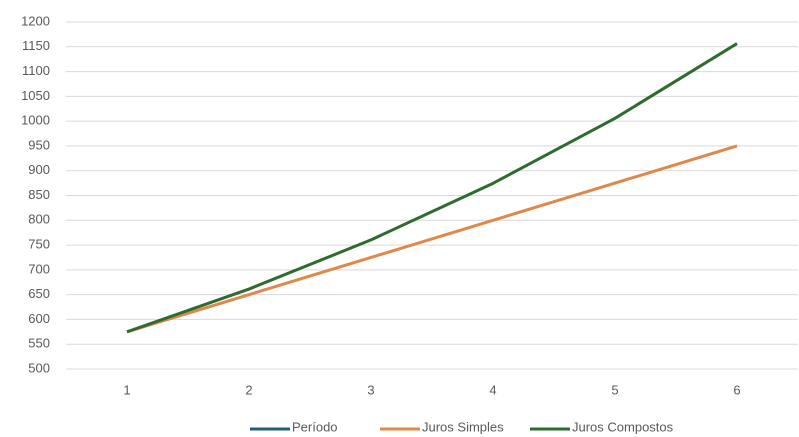  I want to click on x-tick-label: 3, so click(370, 389).